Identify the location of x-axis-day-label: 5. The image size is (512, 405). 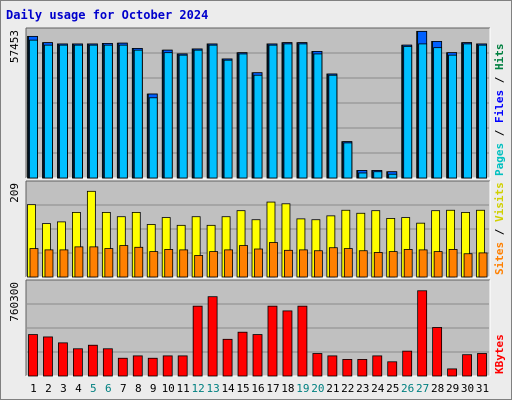
(93, 388).